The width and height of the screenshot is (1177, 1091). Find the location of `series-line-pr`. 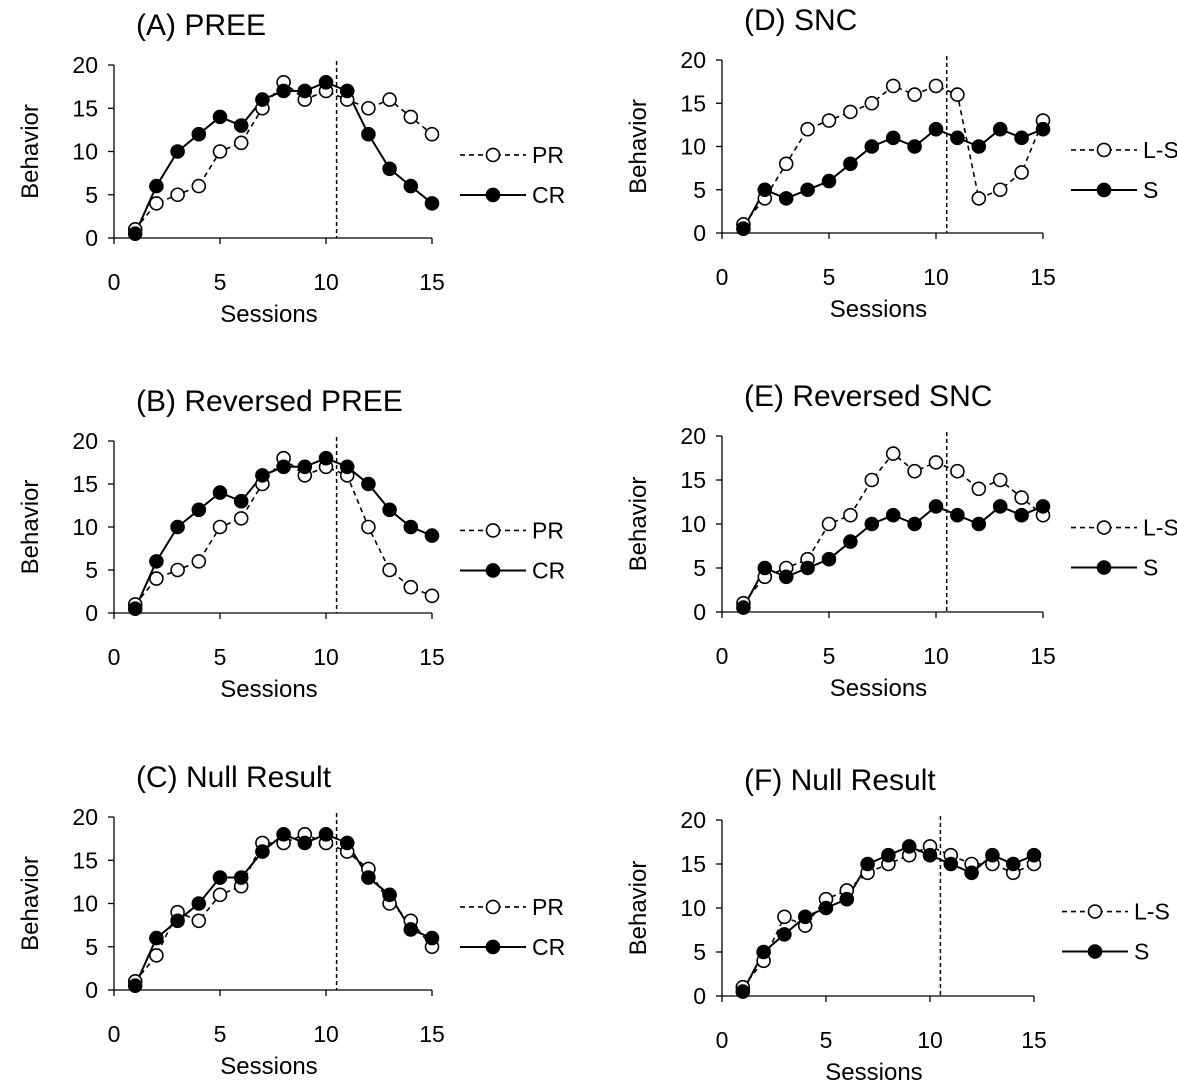

series-line-pr is located at coordinates (283, 907).